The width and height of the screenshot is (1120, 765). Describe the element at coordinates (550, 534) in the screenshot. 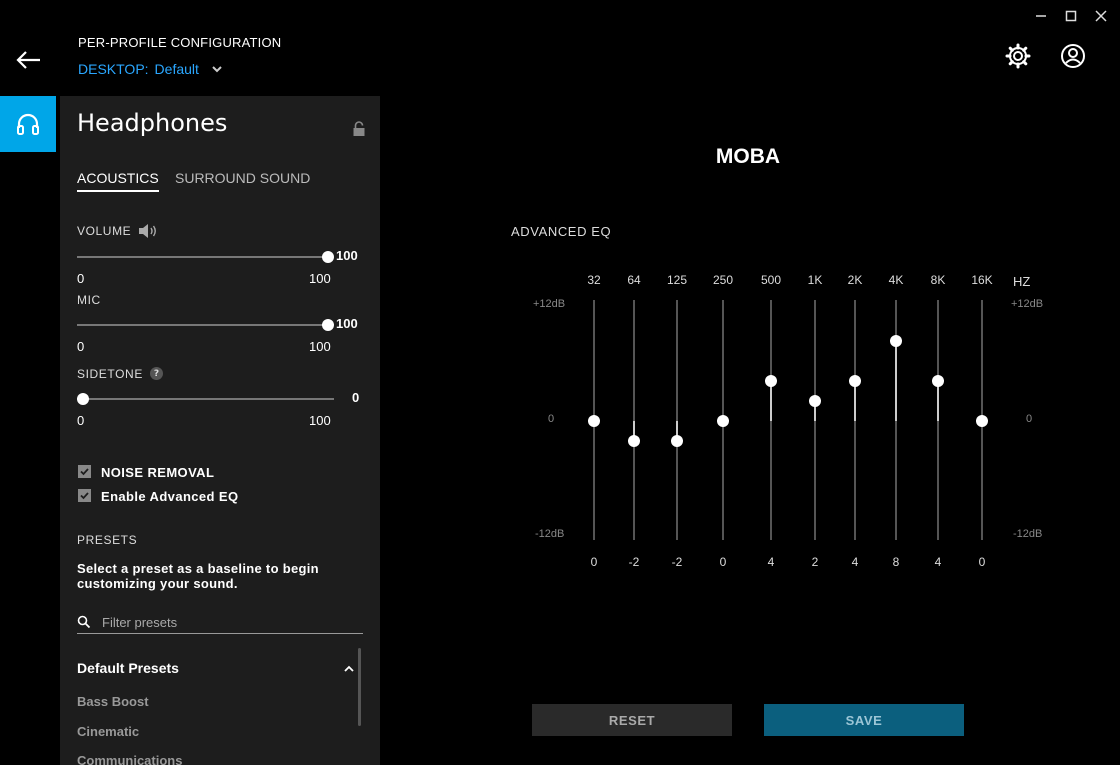

I see `db-bottom-label-left: -12dB` at that location.